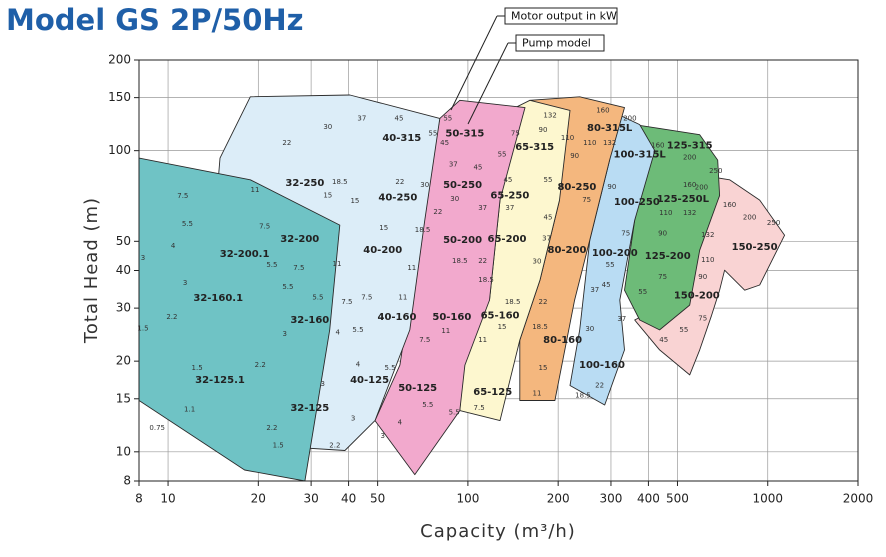 The height and width of the screenshot is (557, 886). I want to click on y-tick-label: 200, so click(119, 60).